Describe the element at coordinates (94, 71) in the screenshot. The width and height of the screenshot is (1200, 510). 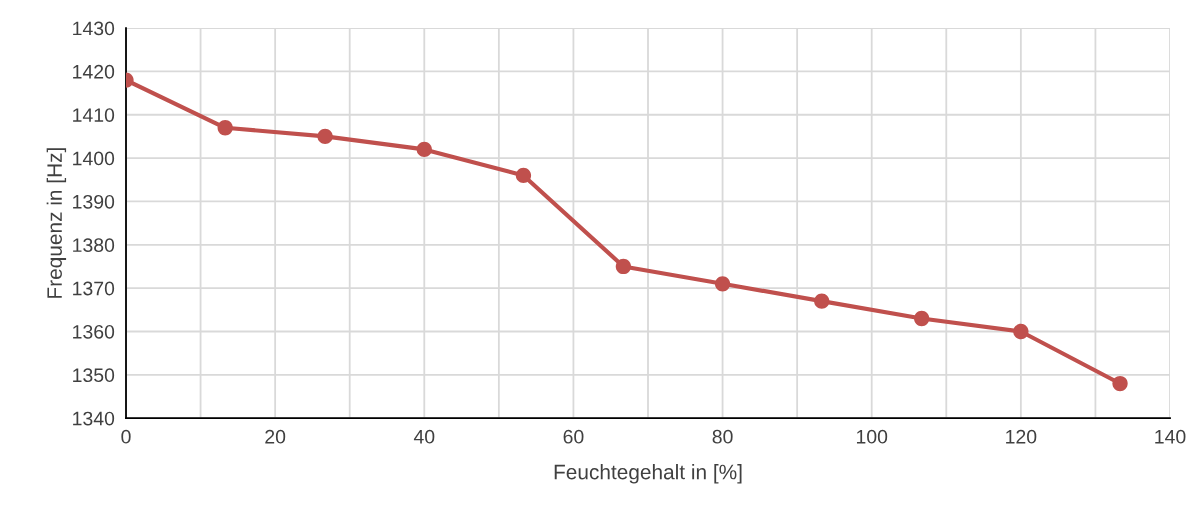
I see `y-tick-label: 1420` at that location.